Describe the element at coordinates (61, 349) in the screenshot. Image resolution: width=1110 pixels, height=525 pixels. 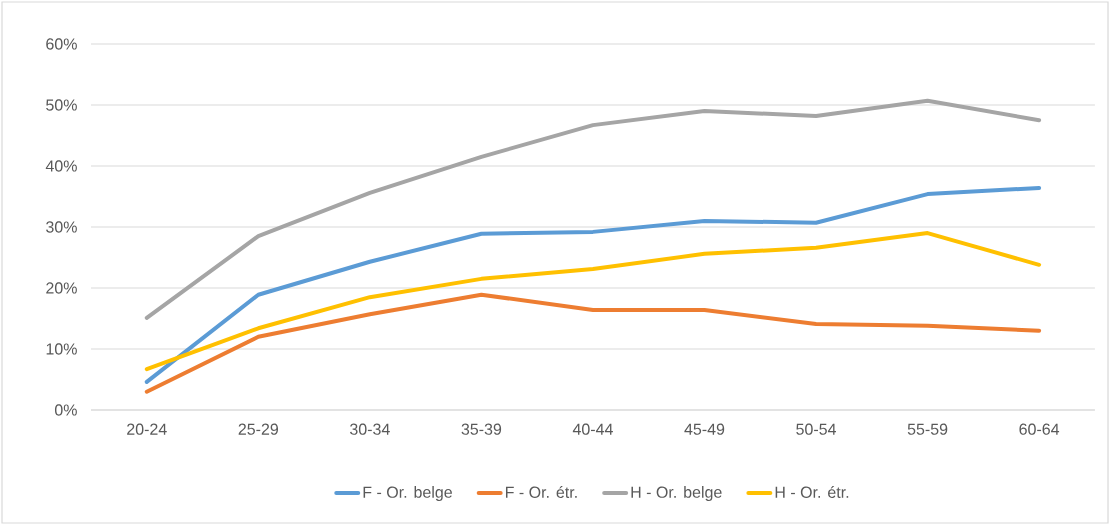
I see `y-tick-label: 10%` at that location.